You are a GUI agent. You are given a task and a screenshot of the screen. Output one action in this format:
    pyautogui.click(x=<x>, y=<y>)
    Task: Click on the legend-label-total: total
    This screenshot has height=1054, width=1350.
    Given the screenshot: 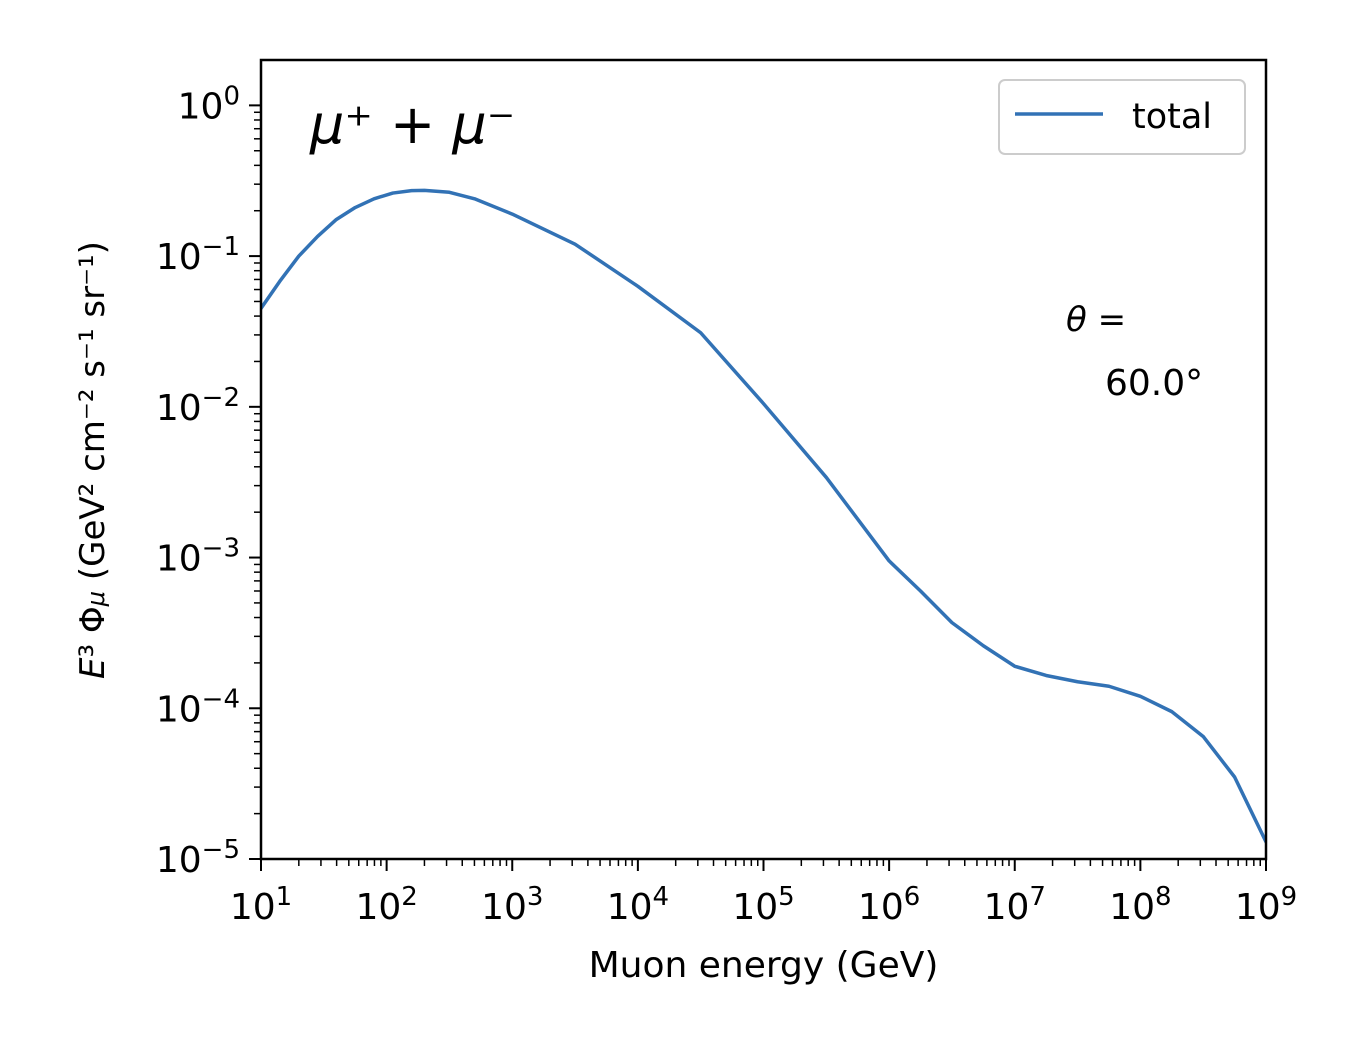 What is the action you would take?
    pyautogui.click(x=1172, y=117)
    